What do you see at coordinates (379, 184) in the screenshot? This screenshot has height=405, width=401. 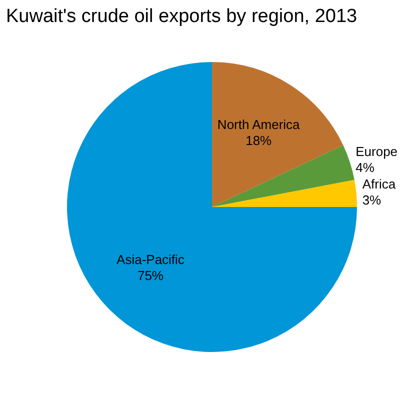 I see `slice-label: Africa` at bounding box center [379, 184].